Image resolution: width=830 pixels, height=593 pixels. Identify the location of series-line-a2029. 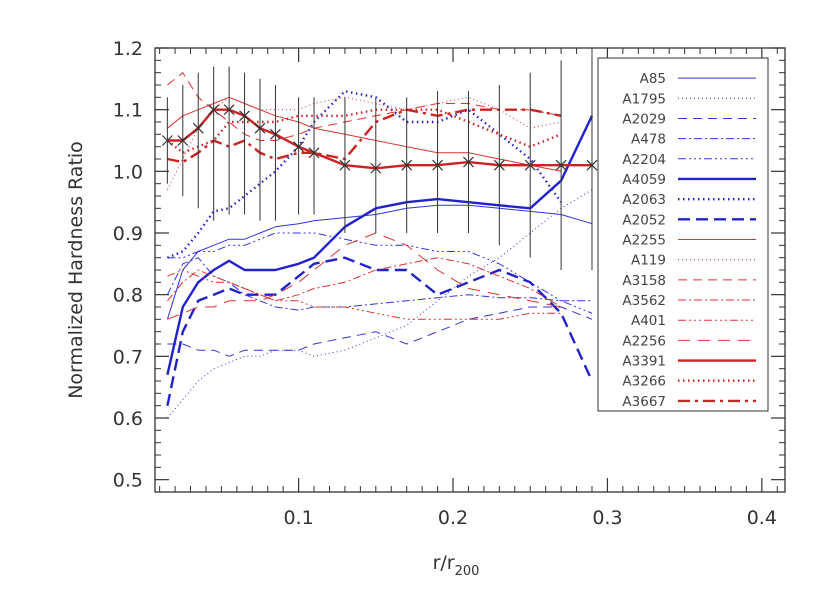
(380, 331).